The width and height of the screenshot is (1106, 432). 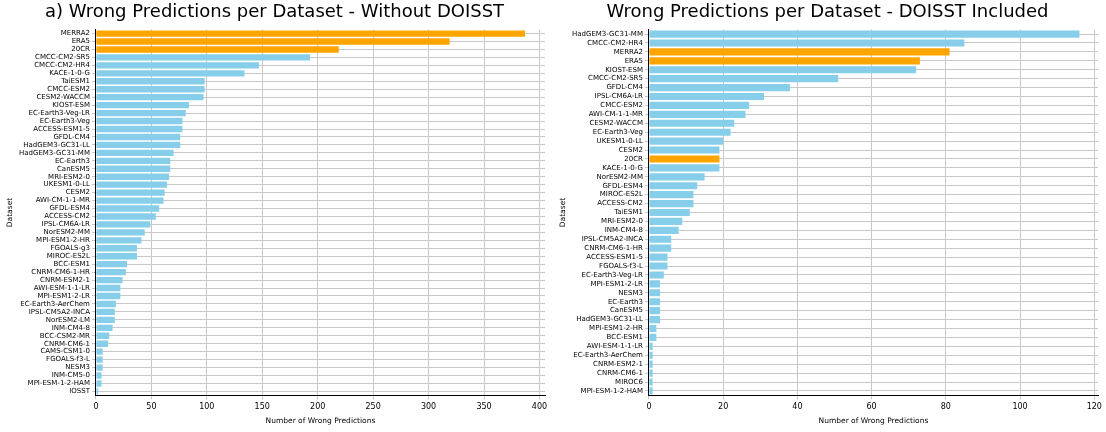 What do you see at coordinates (827, 11) in the screenshot?
I see `chart-title: Wrong Predictions per Dataset - DOISST Included` at bounding box center [827, 11].